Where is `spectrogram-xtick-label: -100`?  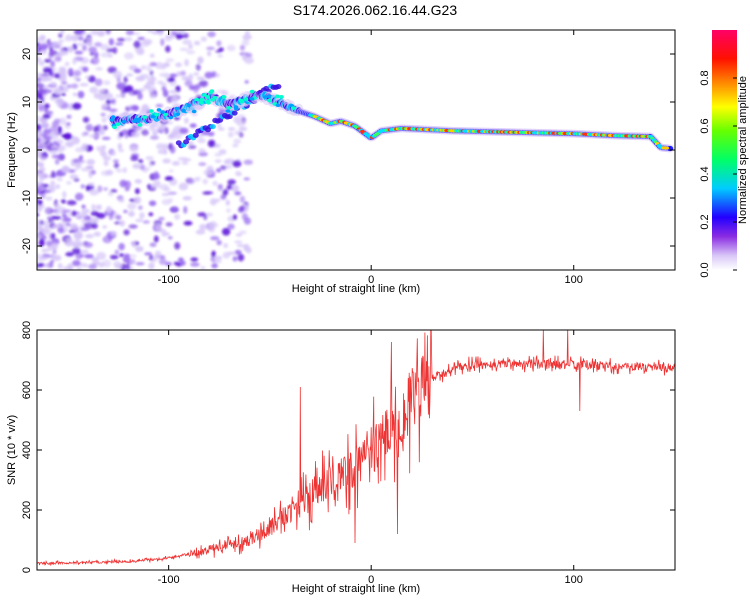
spectrogram-xtick-label: -100 is located at coordinates (169, 280).